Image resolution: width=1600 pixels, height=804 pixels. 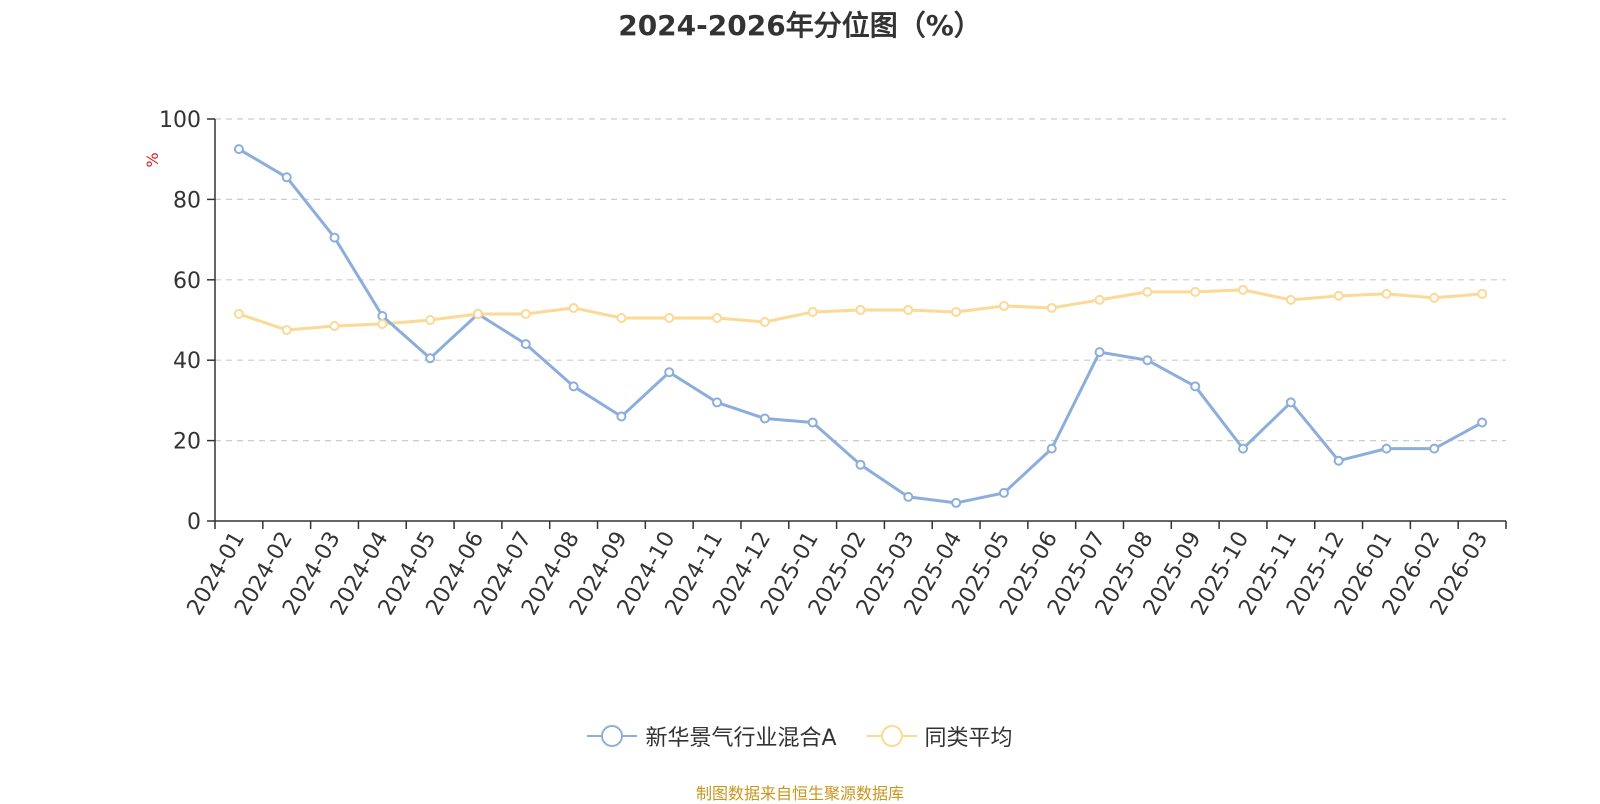 I want to click on y-tick-label: 100, so click(x=180, y=120).